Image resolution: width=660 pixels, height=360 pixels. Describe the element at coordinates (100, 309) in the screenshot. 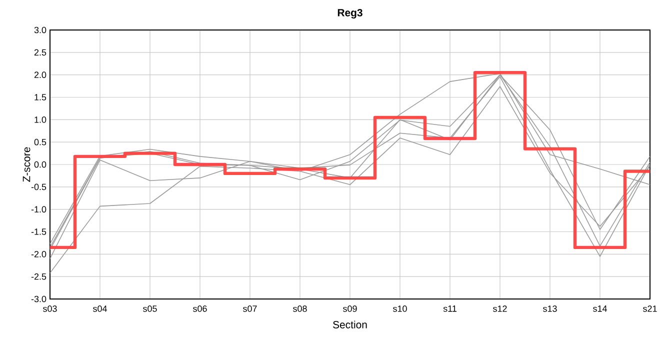

I see `x-tick-label: s04` at that location.